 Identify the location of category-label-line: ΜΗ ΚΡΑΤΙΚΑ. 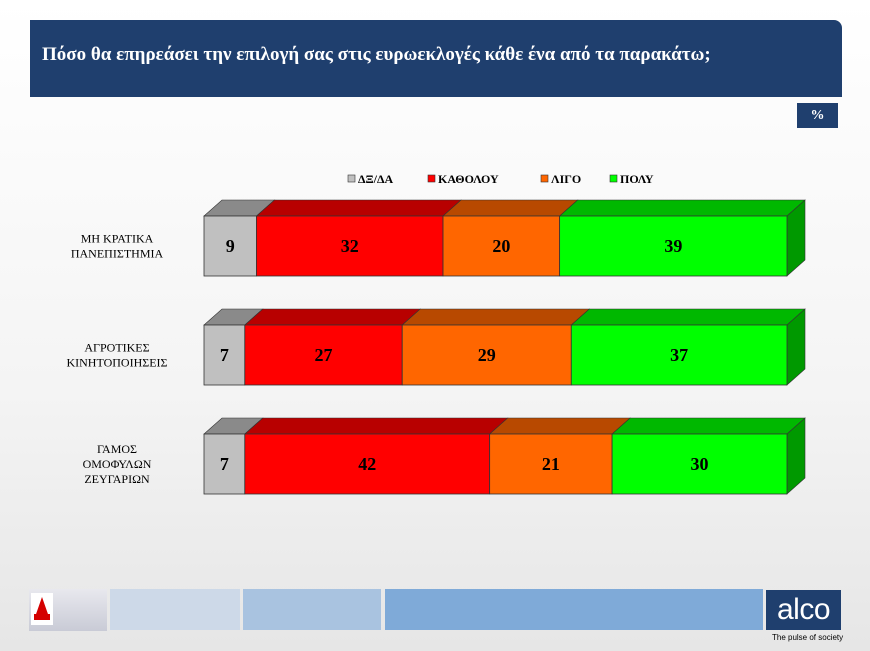
(117, 239).